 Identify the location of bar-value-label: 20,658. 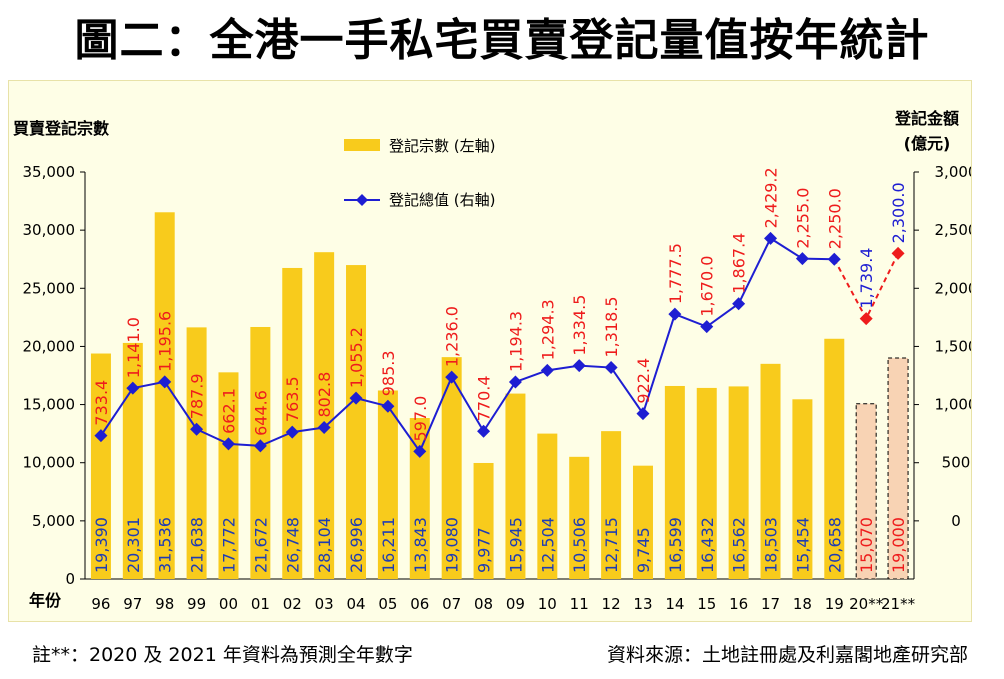
(834, 545).